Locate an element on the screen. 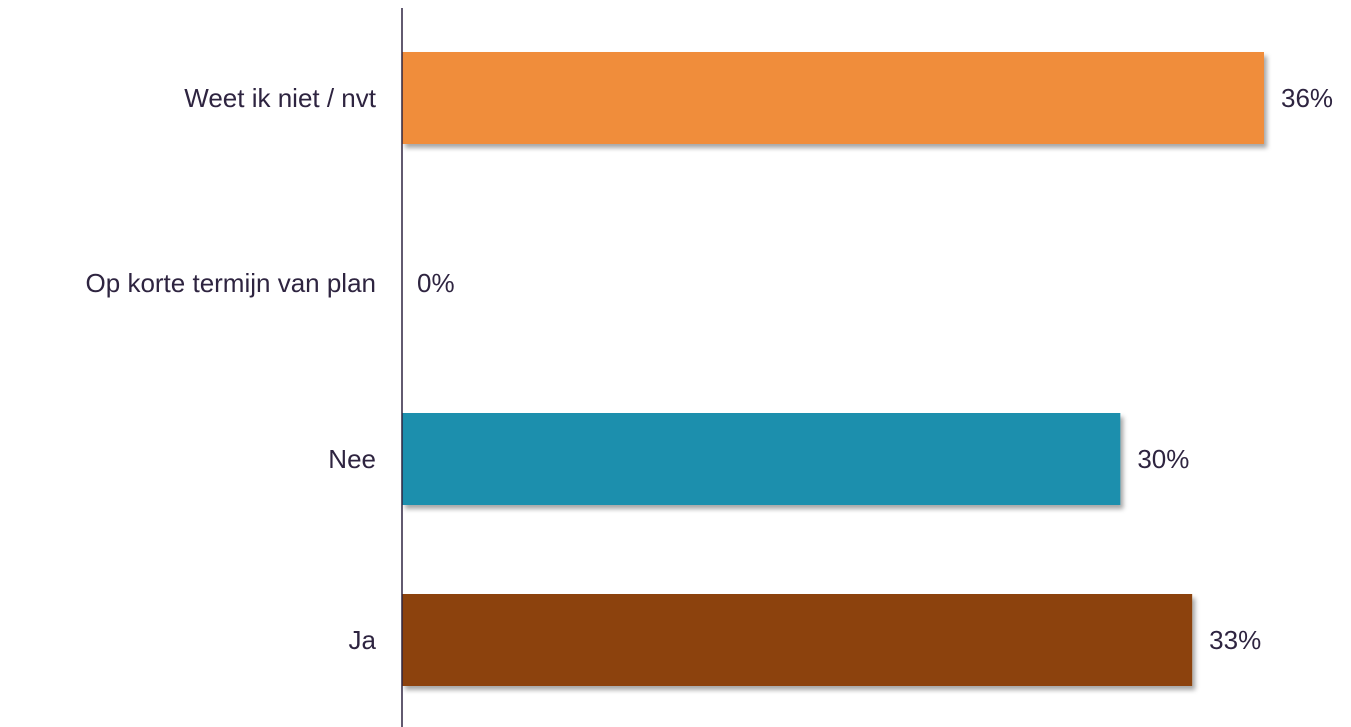  category-label: Op korte termijn van plan is located at coordinates (231, 283).